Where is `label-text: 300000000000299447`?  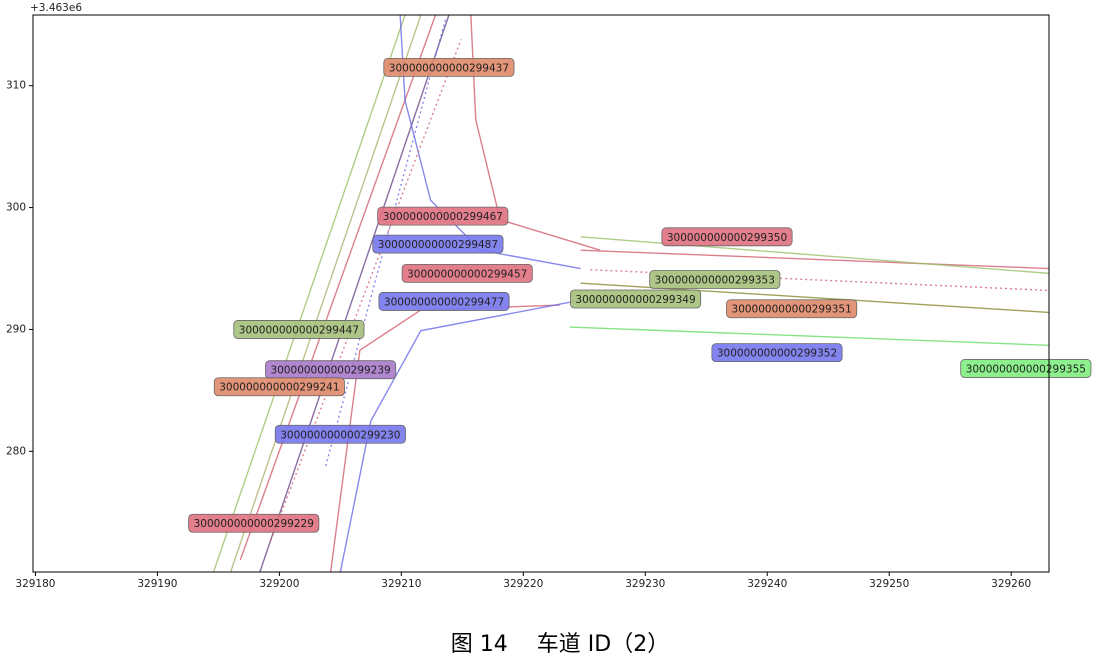
label-text: 300000000000299447 is located at coordinates (299, 330).